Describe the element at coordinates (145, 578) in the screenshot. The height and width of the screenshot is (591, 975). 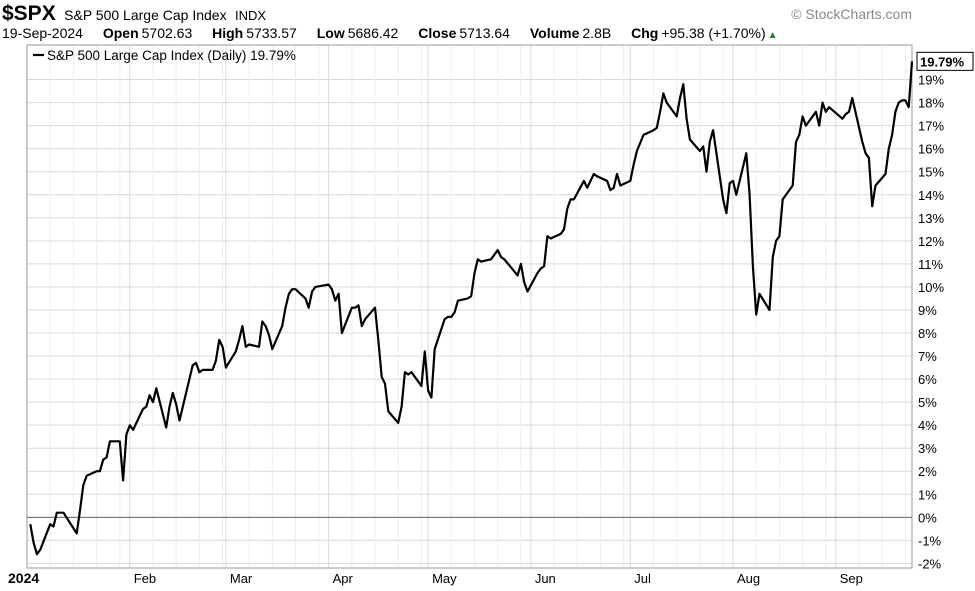
I see `x-tick-label: Feb` at that location.